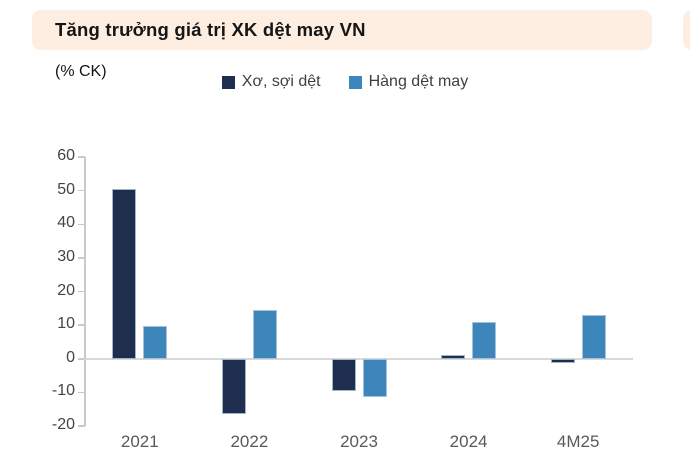  I want to click on x-tick-label: 4M25, so click(578, 441).